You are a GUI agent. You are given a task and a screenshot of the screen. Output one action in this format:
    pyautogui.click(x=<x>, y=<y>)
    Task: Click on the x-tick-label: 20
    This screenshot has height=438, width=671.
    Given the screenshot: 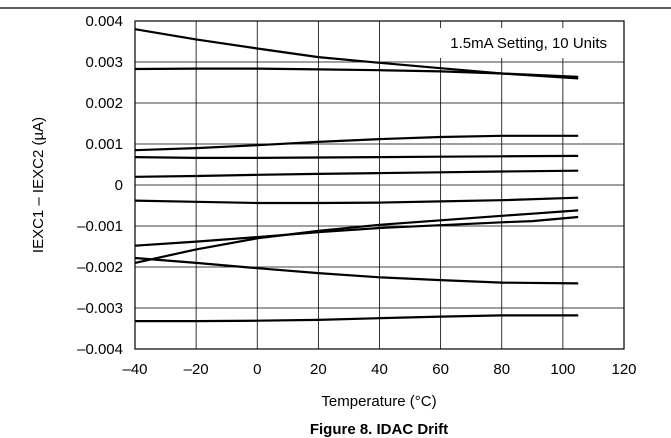 What is the action you would take?
    pyautogui.click(x=318, y=369)
    